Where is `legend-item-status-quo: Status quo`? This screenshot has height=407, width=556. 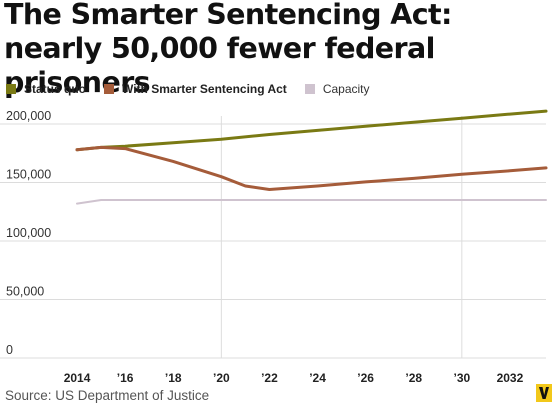
legend-item-status-quo: Status quo is located at coordinates (46, 89).